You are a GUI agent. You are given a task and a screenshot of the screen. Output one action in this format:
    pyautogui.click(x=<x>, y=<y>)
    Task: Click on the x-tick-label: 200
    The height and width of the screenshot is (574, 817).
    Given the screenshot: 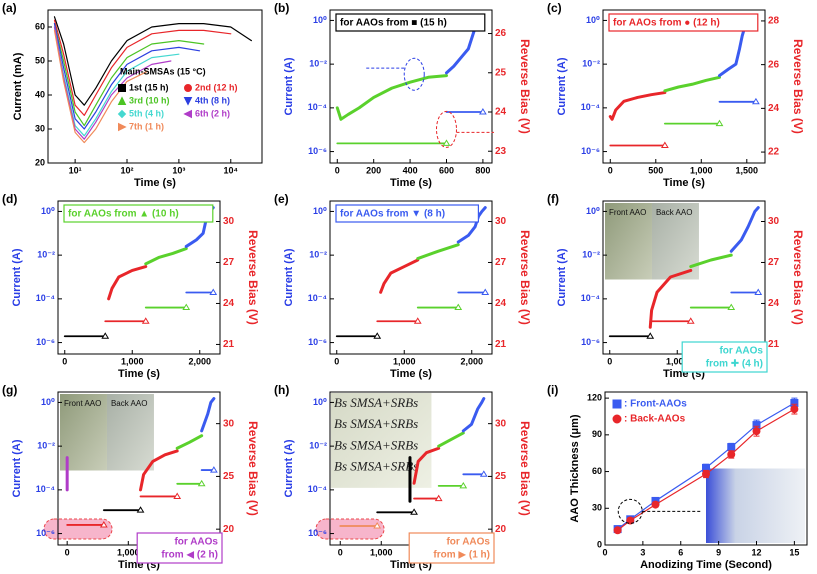 What is the action you would take?
    pyautogui.click(x=373, y=170)
    